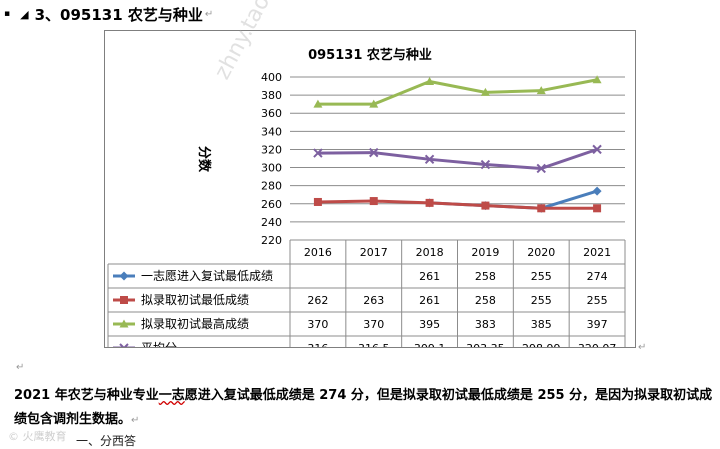 The width and height of the screenshot is (720, 449). What do you see at coordinates (430, 252) in the screenshot?
I see `x-tick-label: 2018` at bounding box center [430, 252].